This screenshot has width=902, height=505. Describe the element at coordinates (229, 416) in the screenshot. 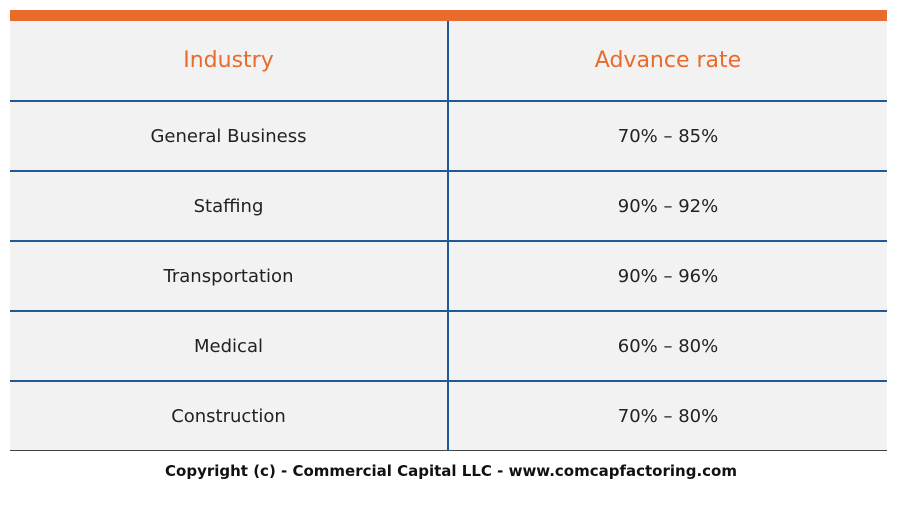

I see `table-cell: Construction` at that location.